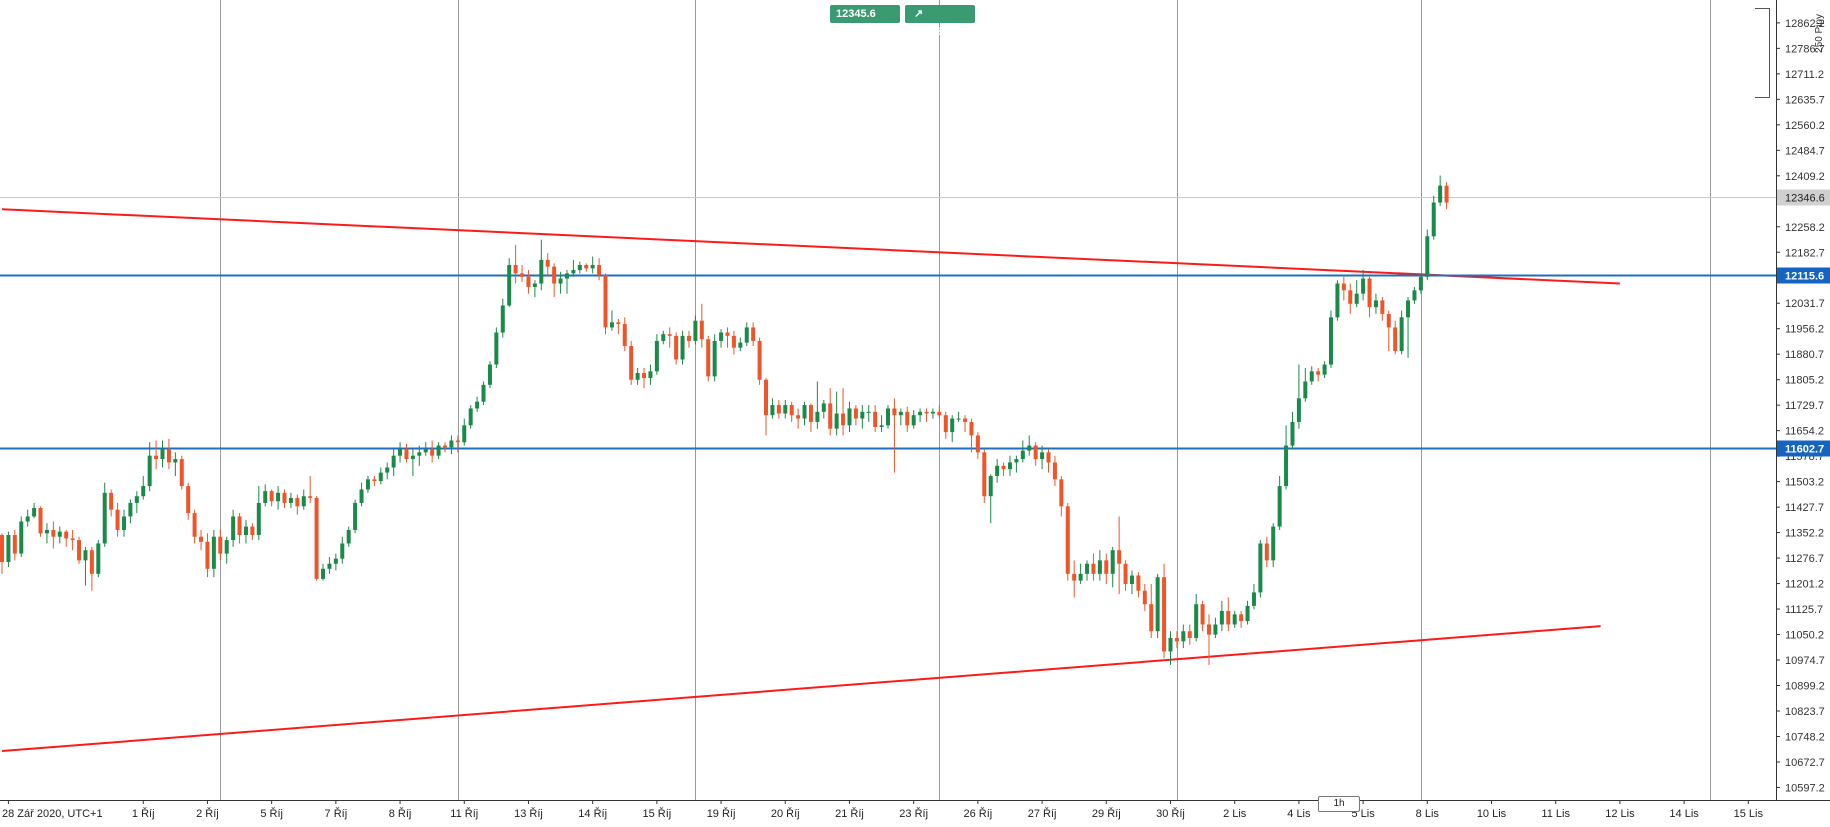  I want to click on scale-ruler, so click(1762, 53).